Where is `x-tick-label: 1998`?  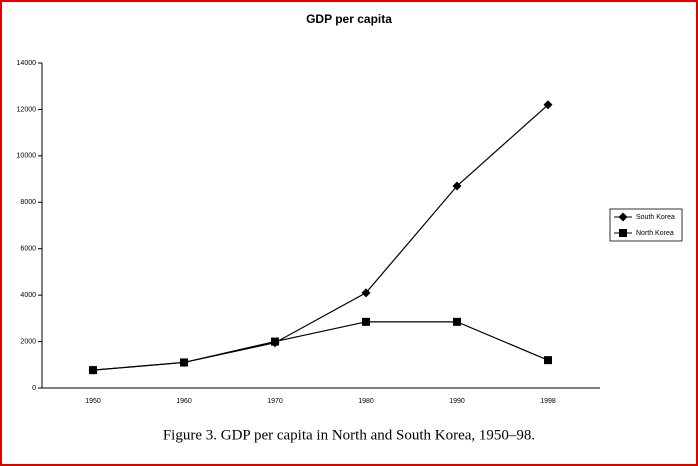
x-tick-label: 1998 is located at coordinates (548, 401).